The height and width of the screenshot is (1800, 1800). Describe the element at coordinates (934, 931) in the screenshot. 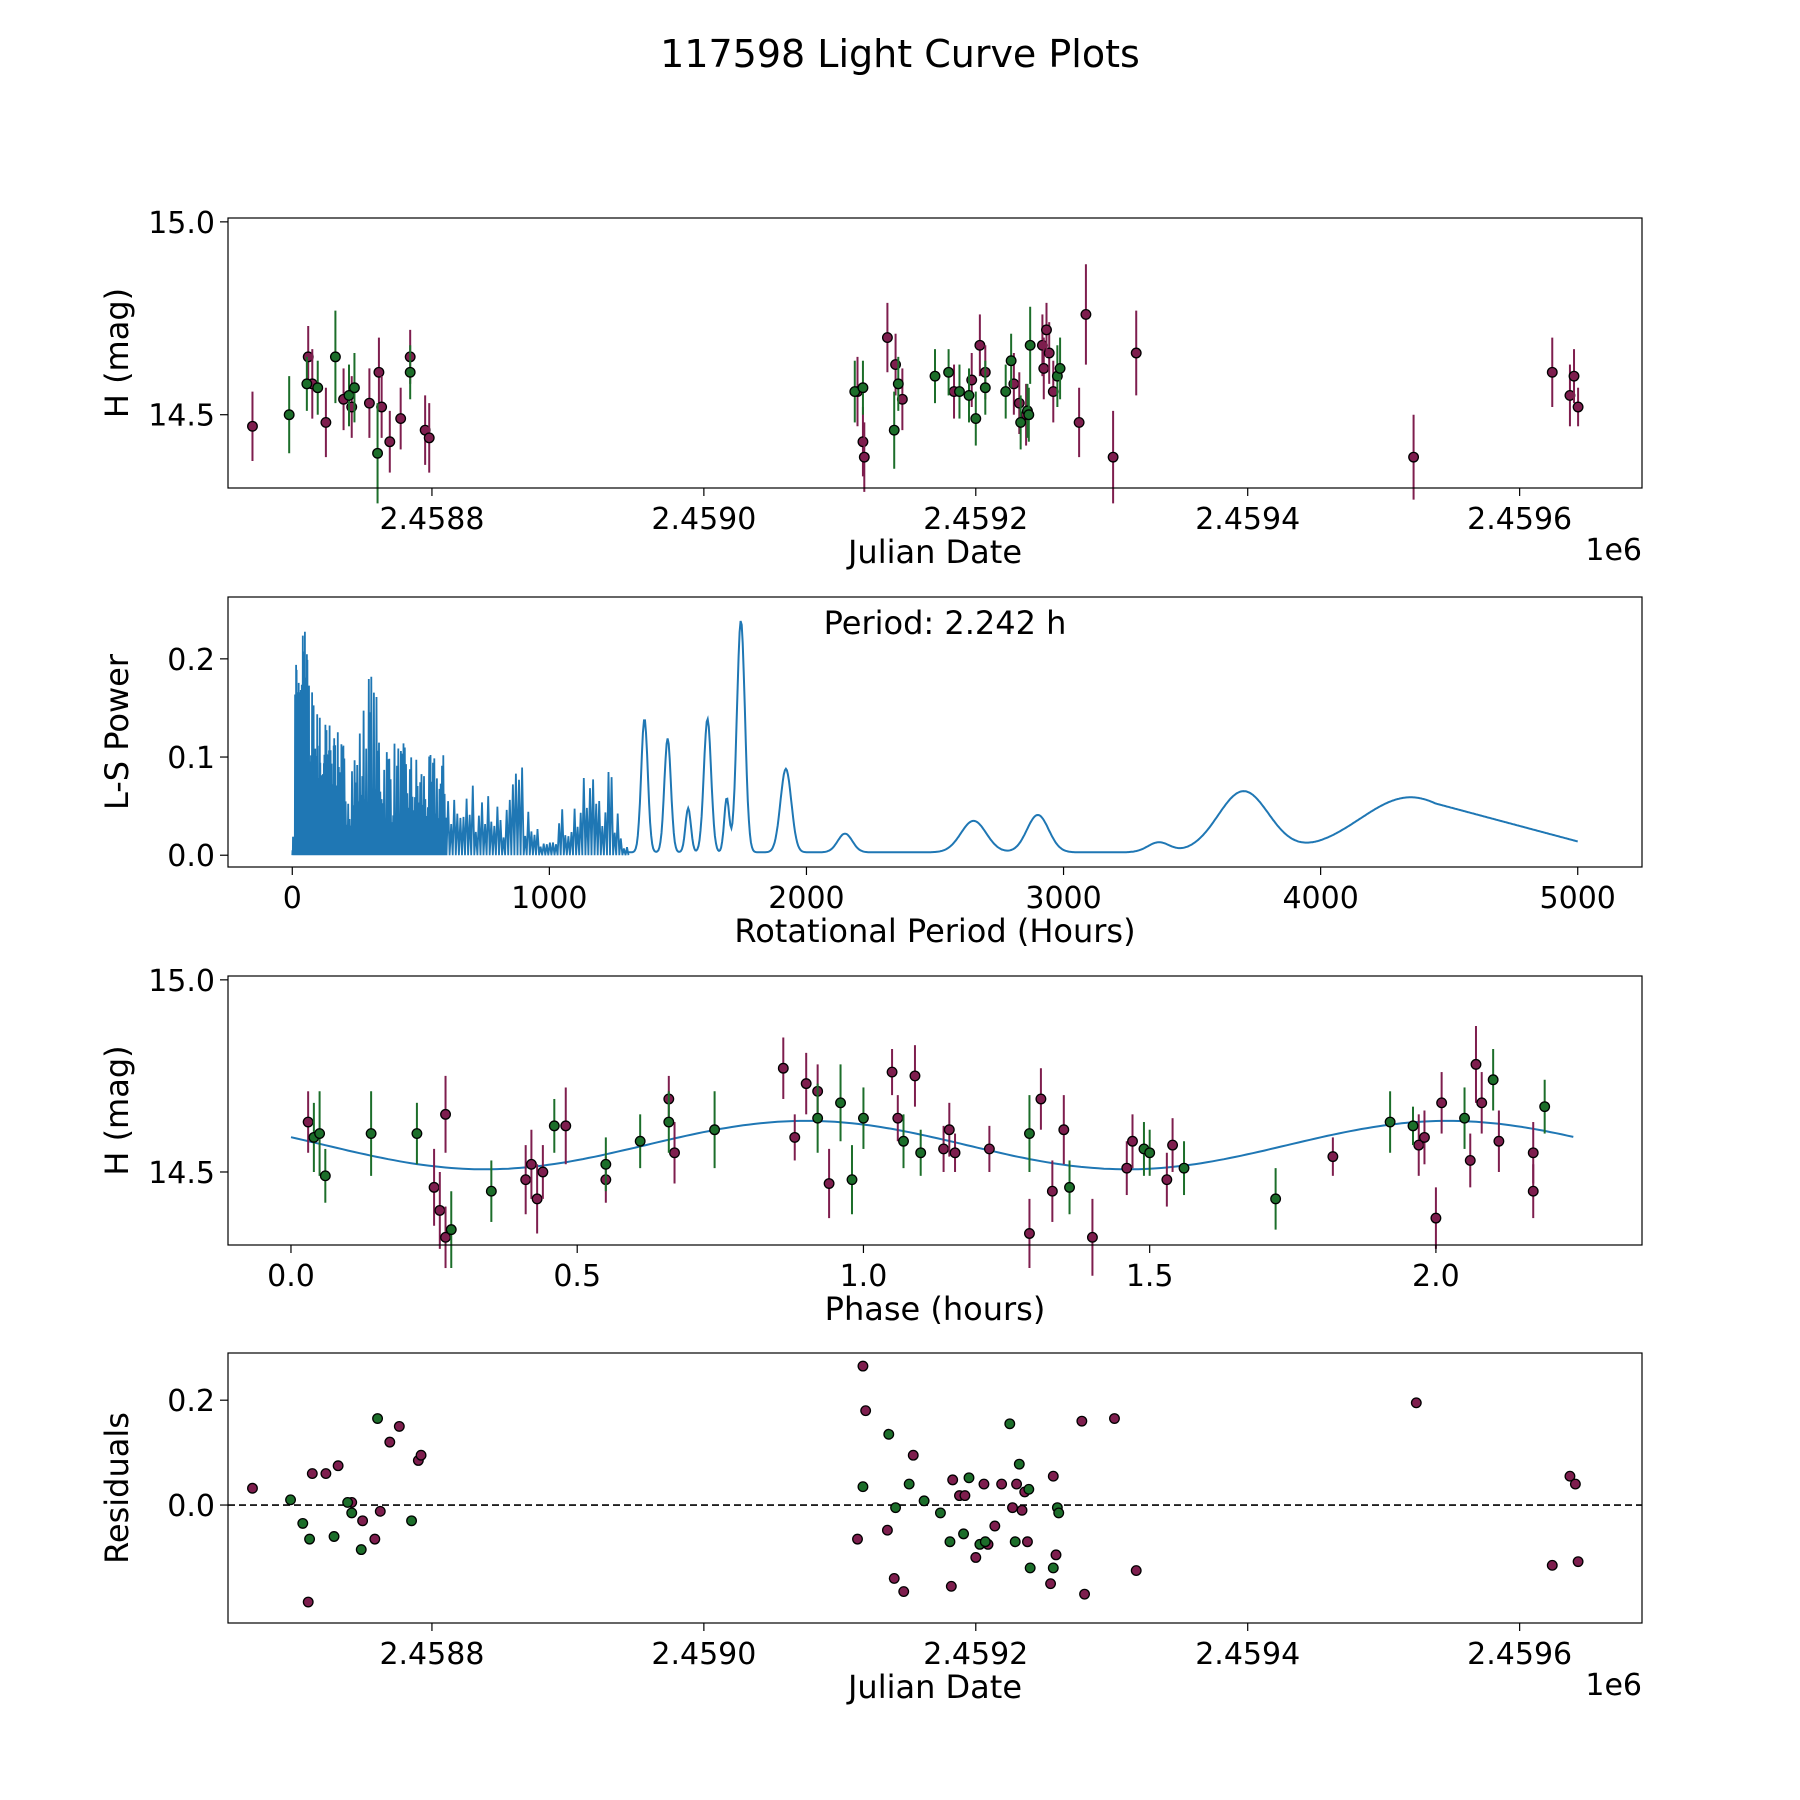

I see `x-axis-label: Rotational Period (Hours)` at that location.